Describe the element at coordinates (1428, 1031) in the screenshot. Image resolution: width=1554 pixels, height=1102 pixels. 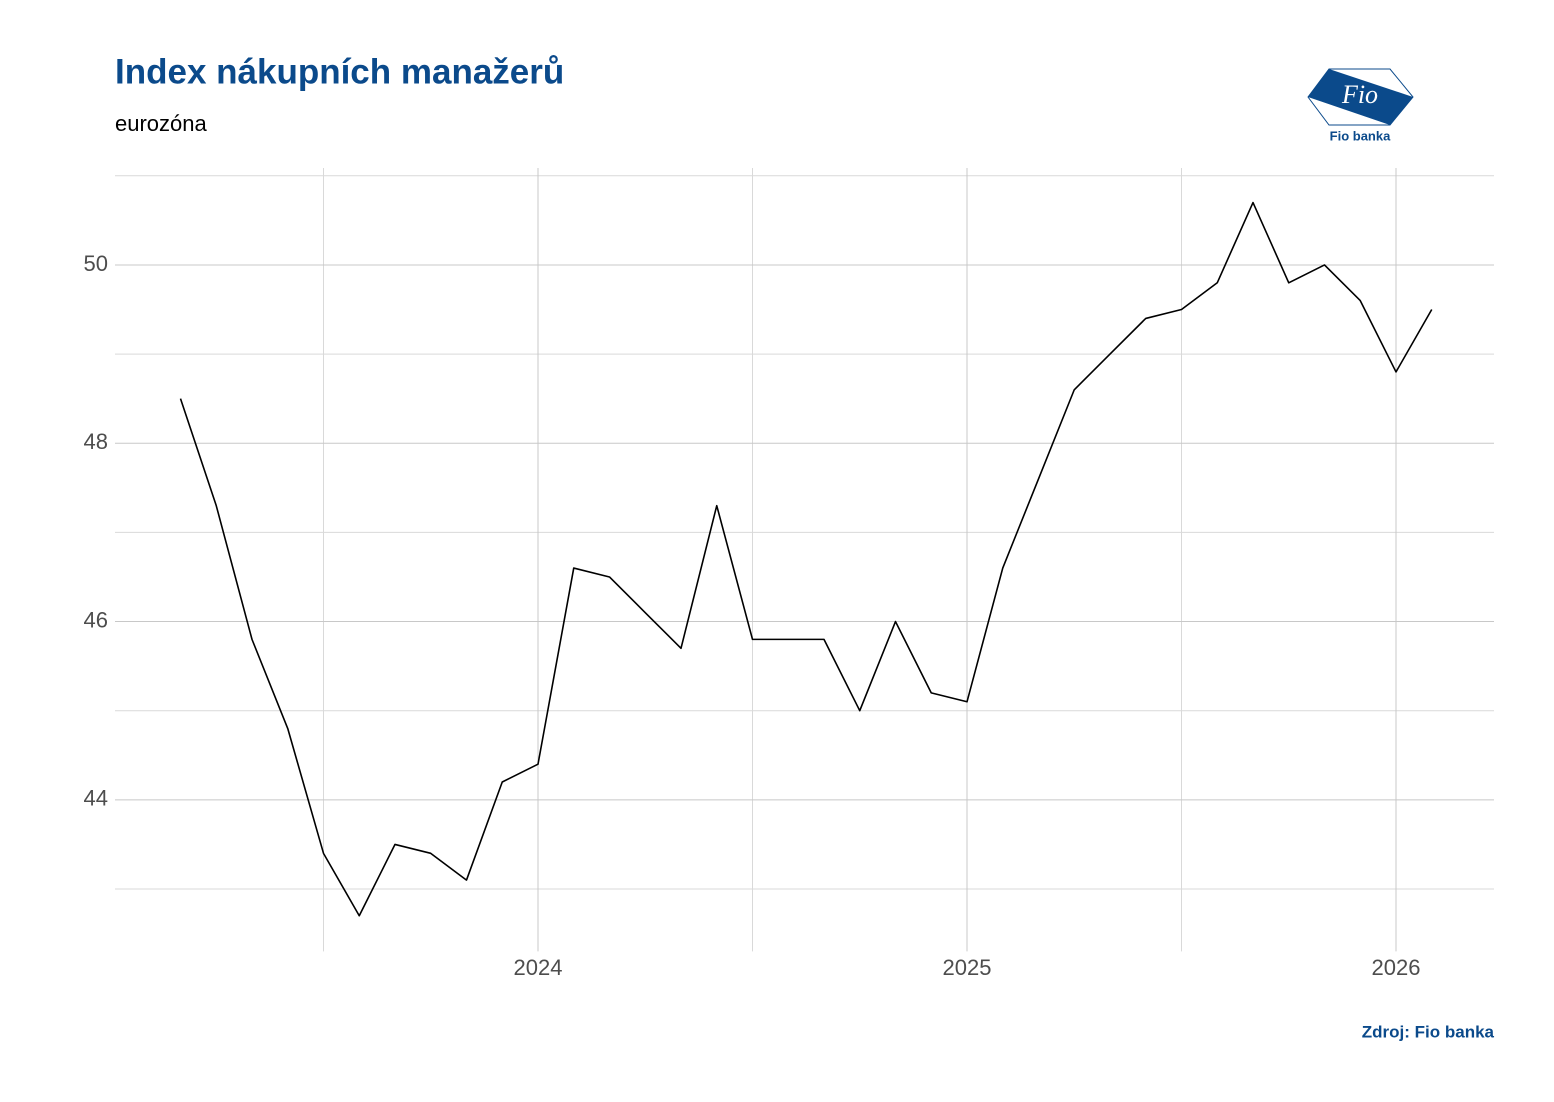
I see `source-note: Zdroj: Fio banka` at that location.